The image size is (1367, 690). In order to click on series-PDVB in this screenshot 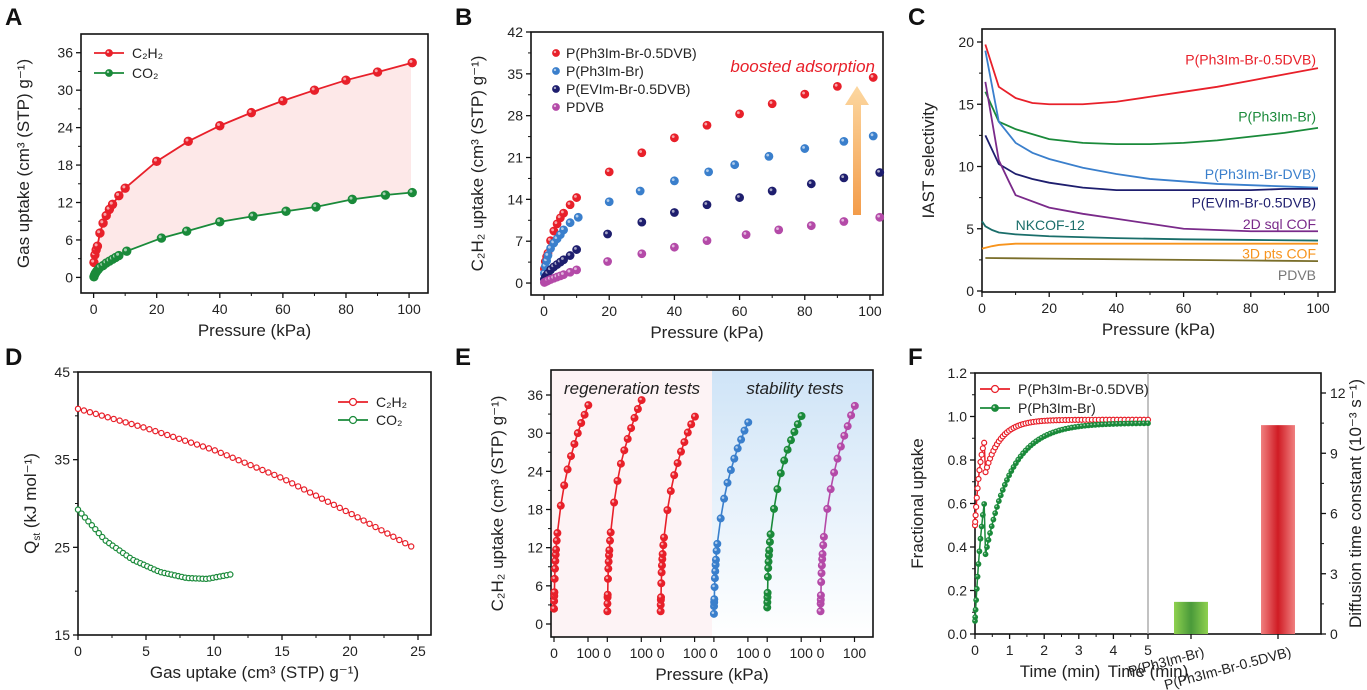, I will do `click(712, 249)`.